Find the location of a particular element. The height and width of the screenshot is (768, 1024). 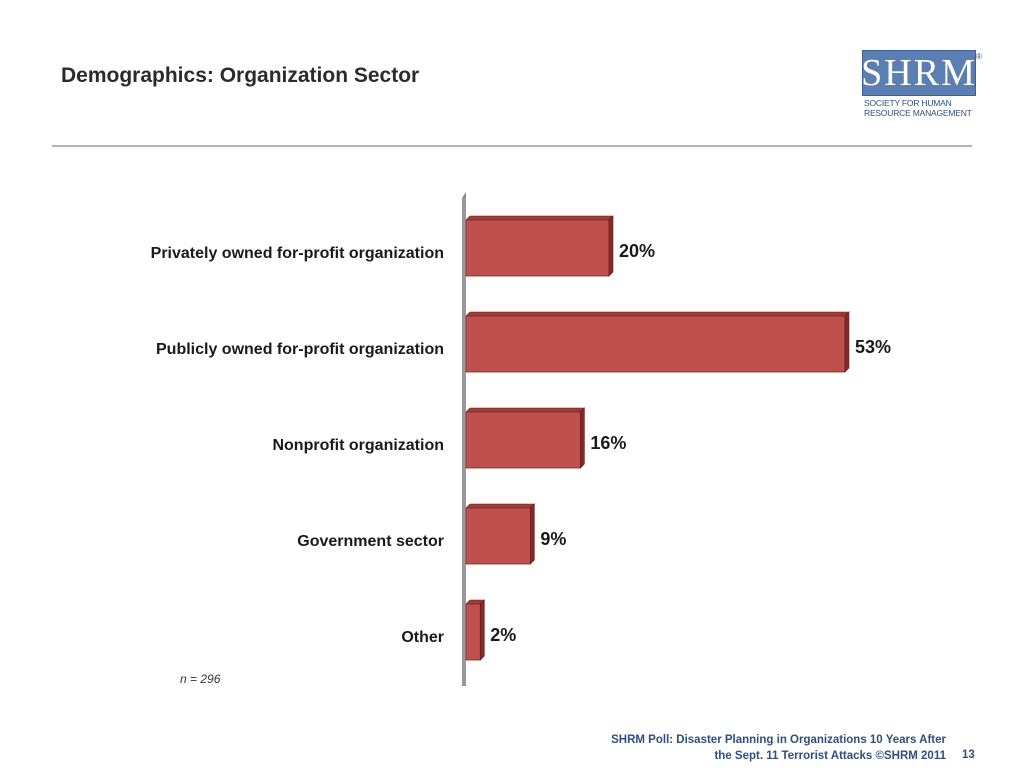

sample-size-note: n = 296 is located at coordinates (200, 679).